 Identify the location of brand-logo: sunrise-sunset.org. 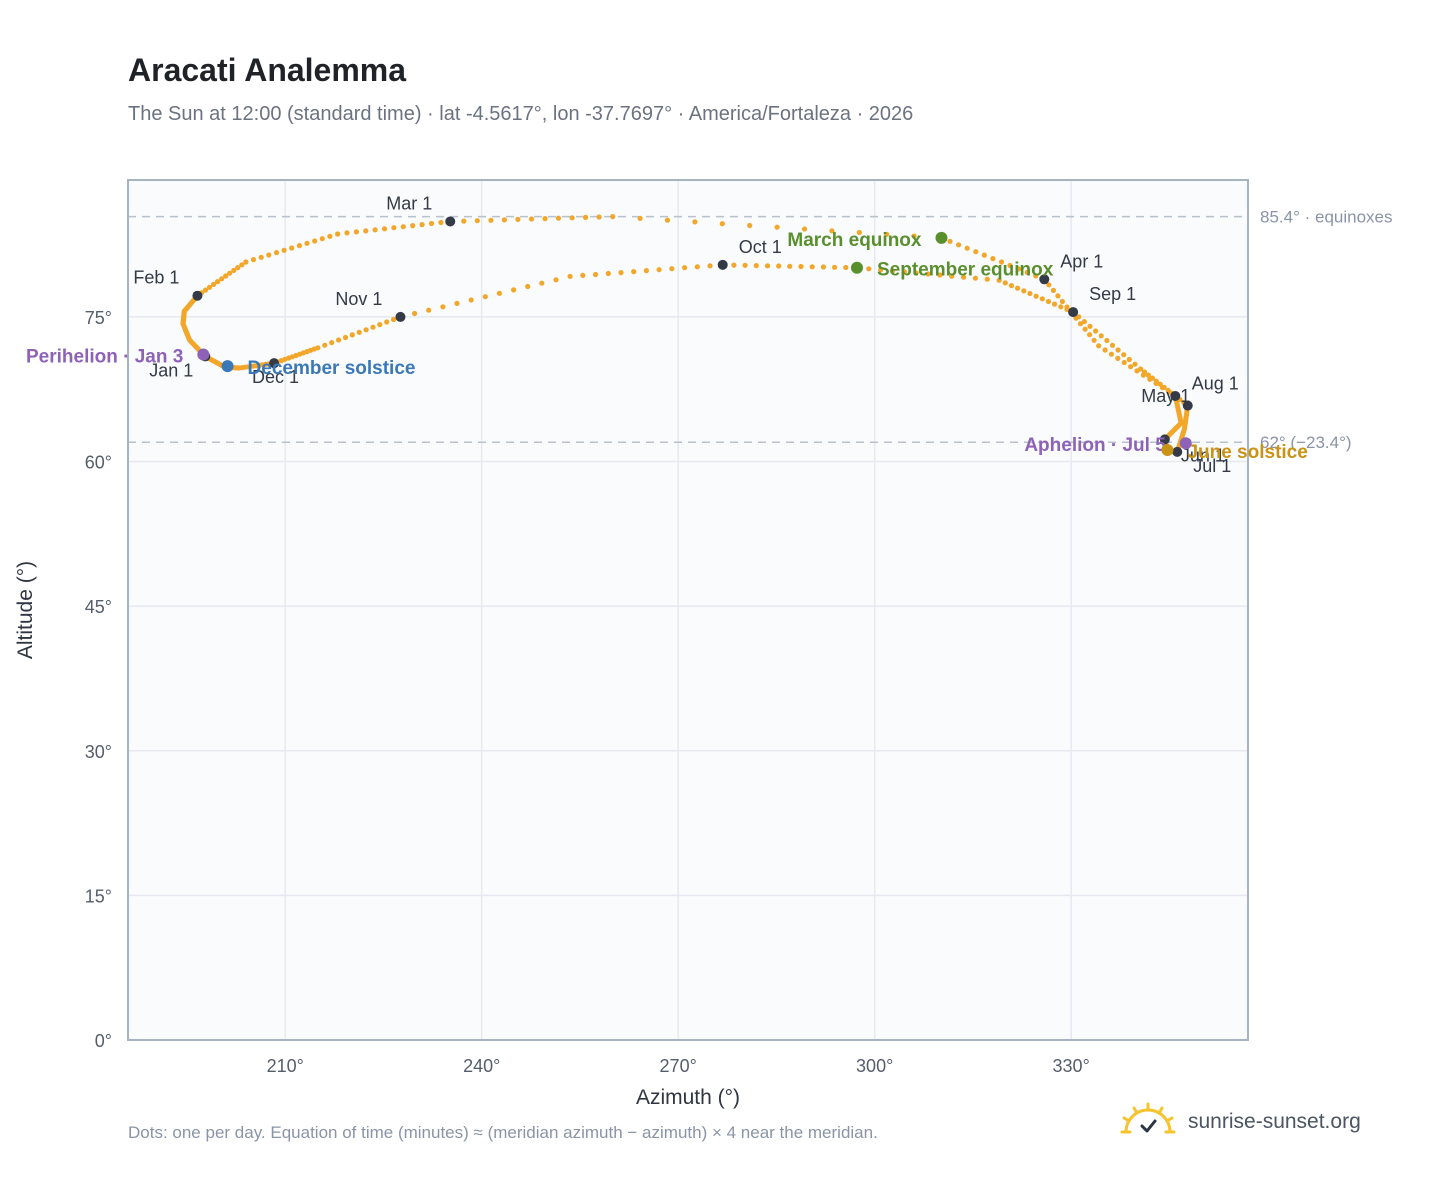
(1240, 1122).